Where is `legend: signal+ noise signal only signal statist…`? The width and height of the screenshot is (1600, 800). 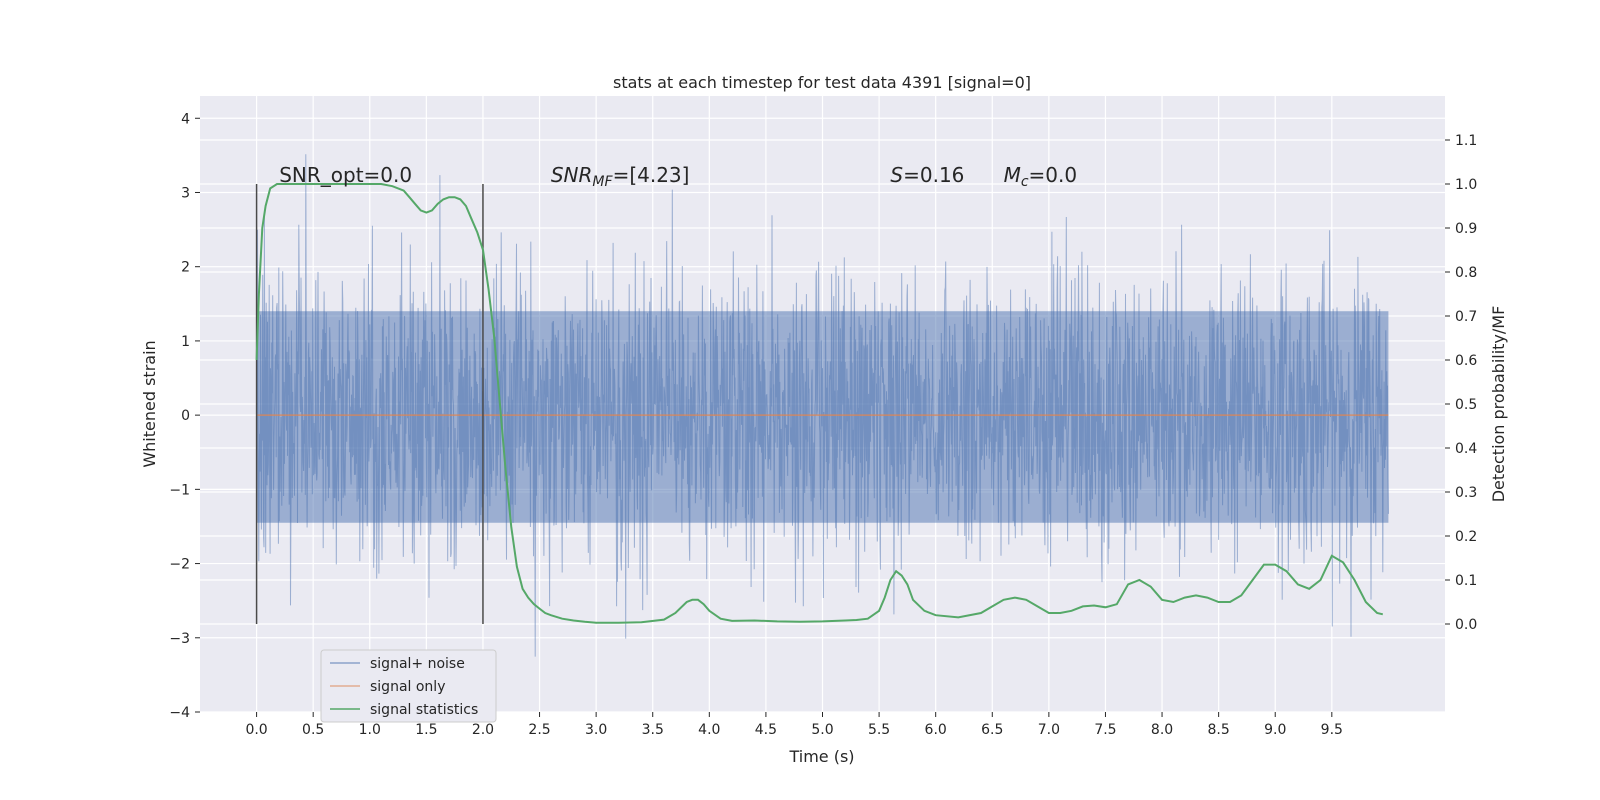 legend: signal+ noise signal only signal statist… is located at coordinates (408, 686).